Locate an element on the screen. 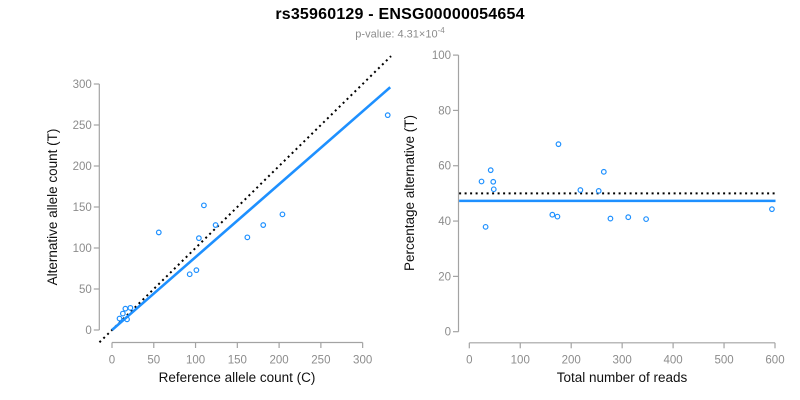 The image size is (800, 400). x-tick-label: 150 is located at coordinates (237, 361).